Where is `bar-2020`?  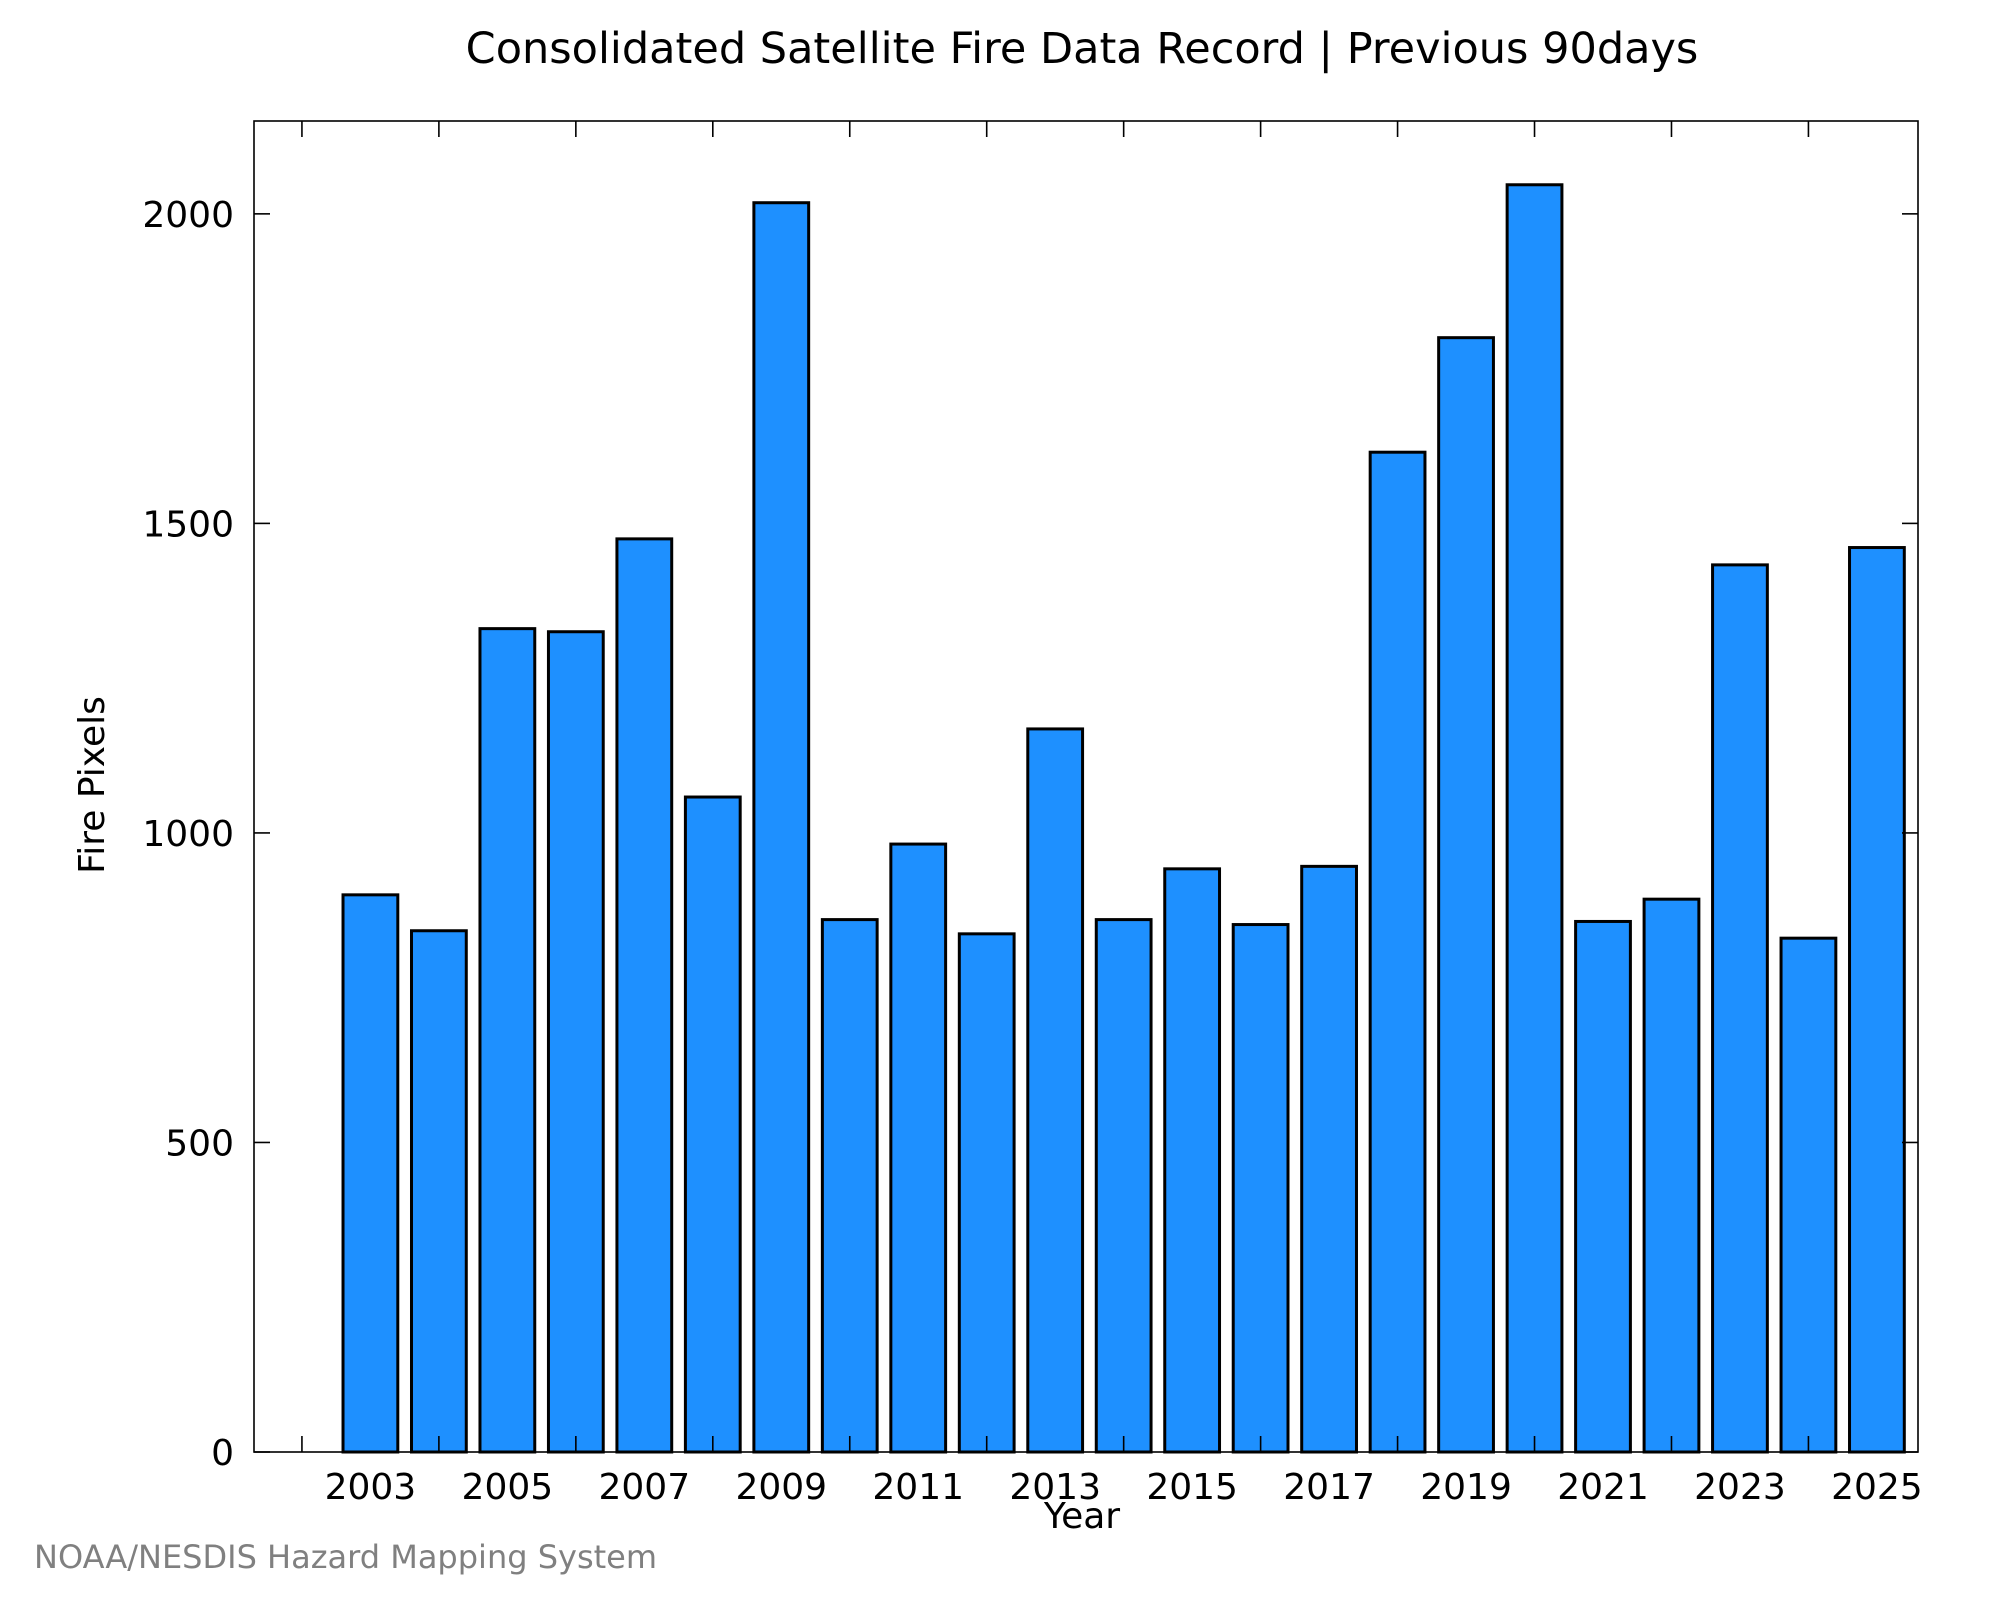
bar-2020 is located at coordinates (1534, 818).